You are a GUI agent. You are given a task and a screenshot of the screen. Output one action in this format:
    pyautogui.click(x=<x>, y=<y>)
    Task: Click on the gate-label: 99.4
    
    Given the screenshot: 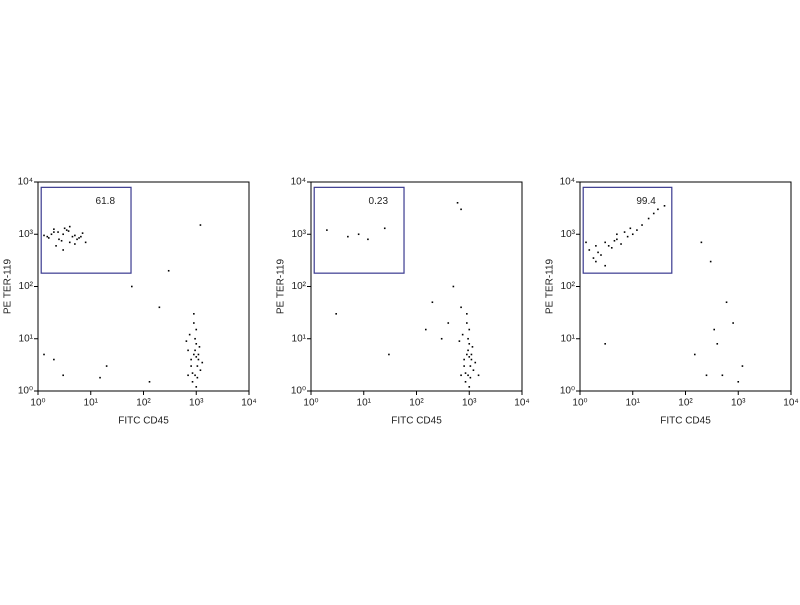 What is the action you would take?
    pyautogui.click(x=646, y=201)
    